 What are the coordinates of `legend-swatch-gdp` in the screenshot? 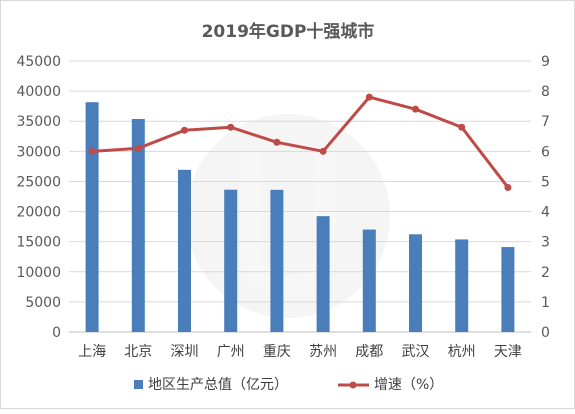 It's located at (138, 384).